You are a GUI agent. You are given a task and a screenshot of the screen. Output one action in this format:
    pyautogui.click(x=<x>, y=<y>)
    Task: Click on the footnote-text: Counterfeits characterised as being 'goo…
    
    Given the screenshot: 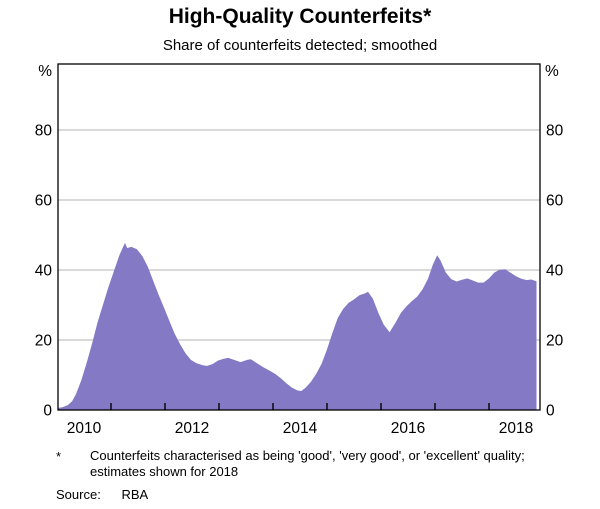 What is the action you would take?
    pyautogui.click(x=307, y=463)
    